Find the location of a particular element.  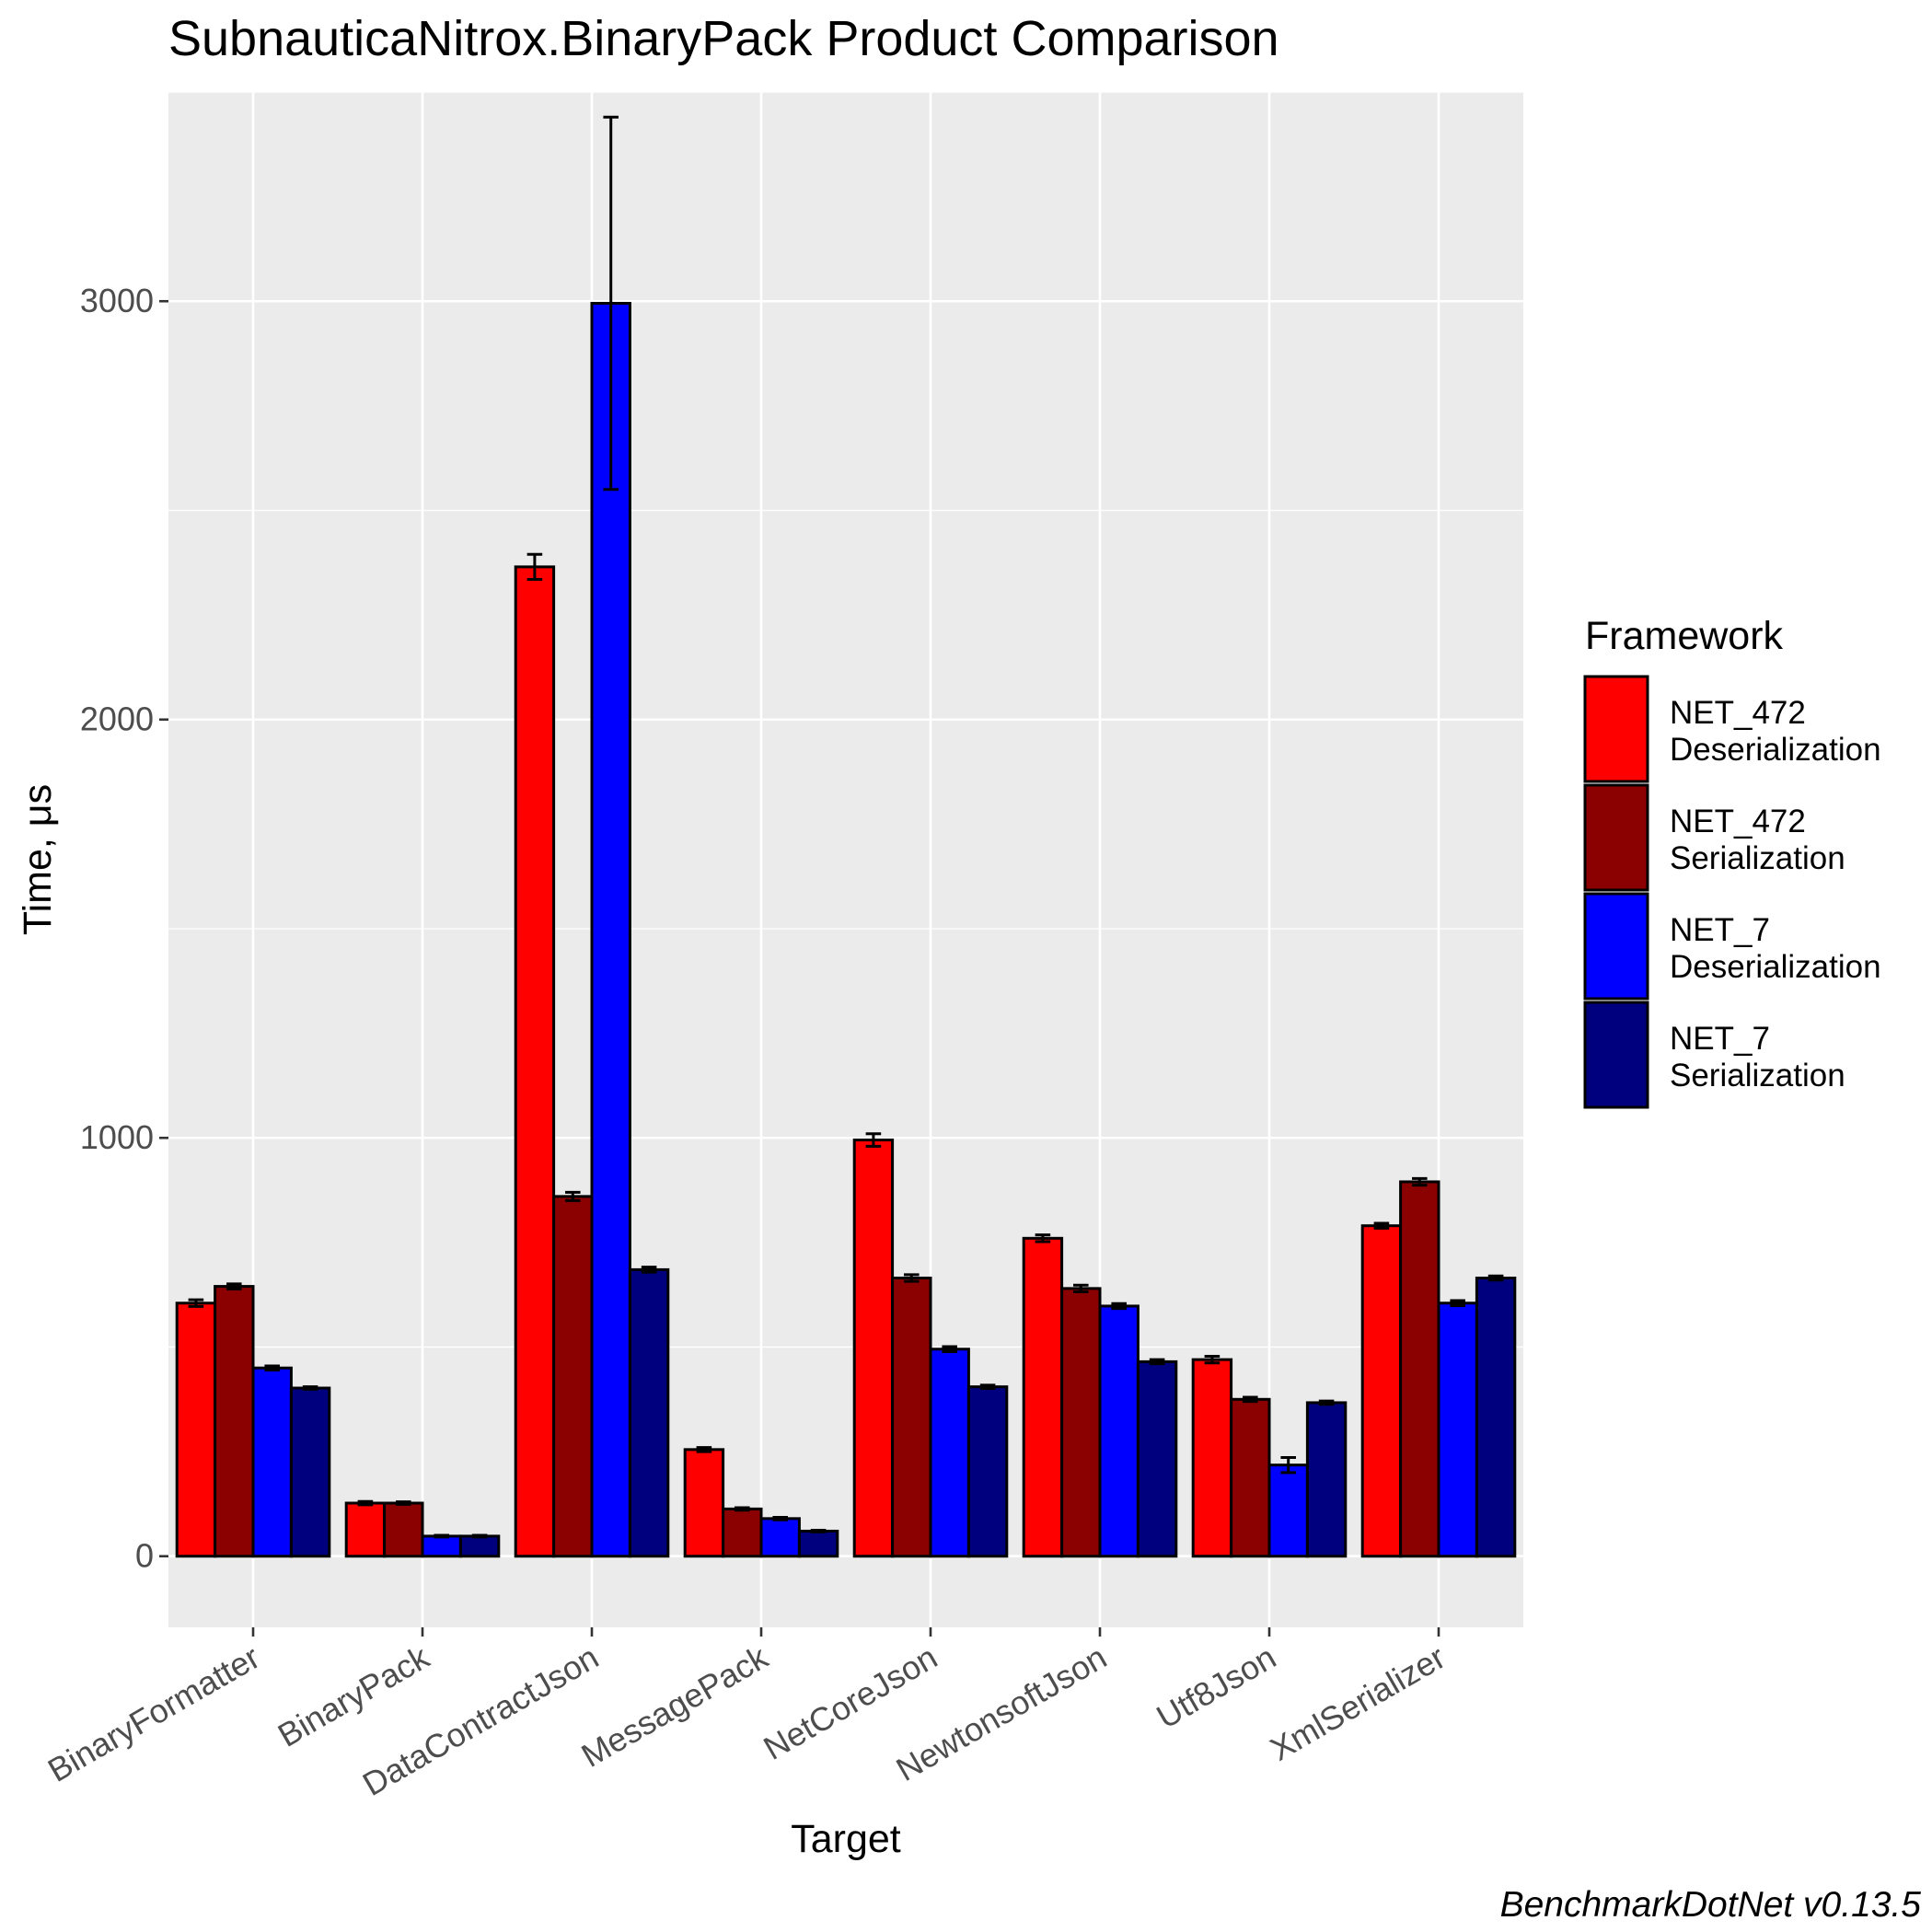

legend-item: NET_7 Deserialization is located at coordinates (1732, 946).